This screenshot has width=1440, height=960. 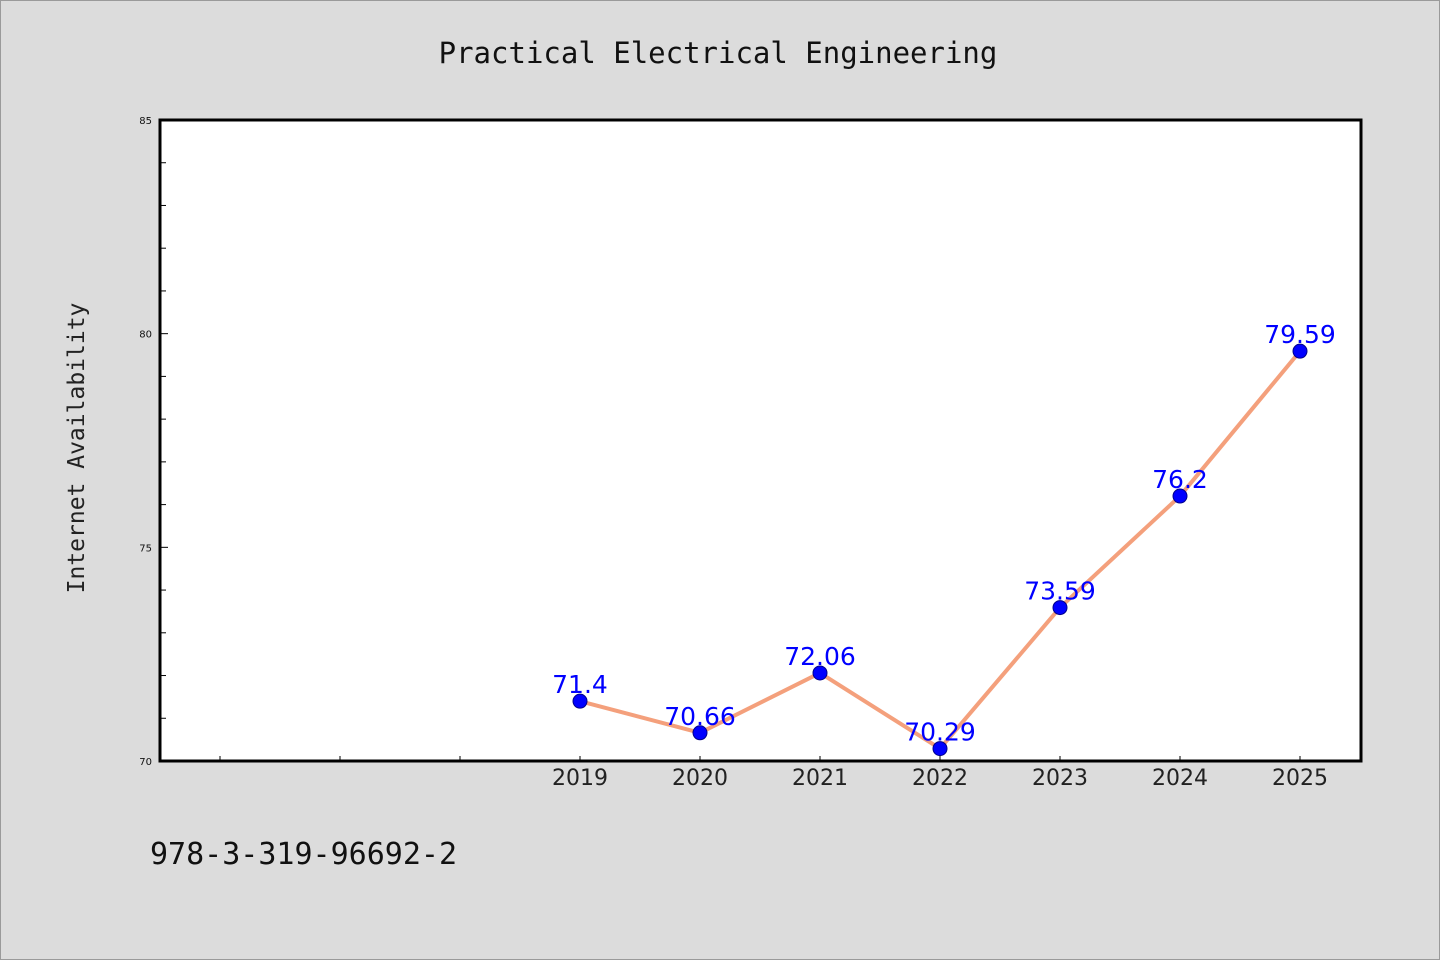 What do you see at coordinates (77, 448) in the screenshot?
I see `y-axis-label: Internet Availability` at bounding box center [77, 448].